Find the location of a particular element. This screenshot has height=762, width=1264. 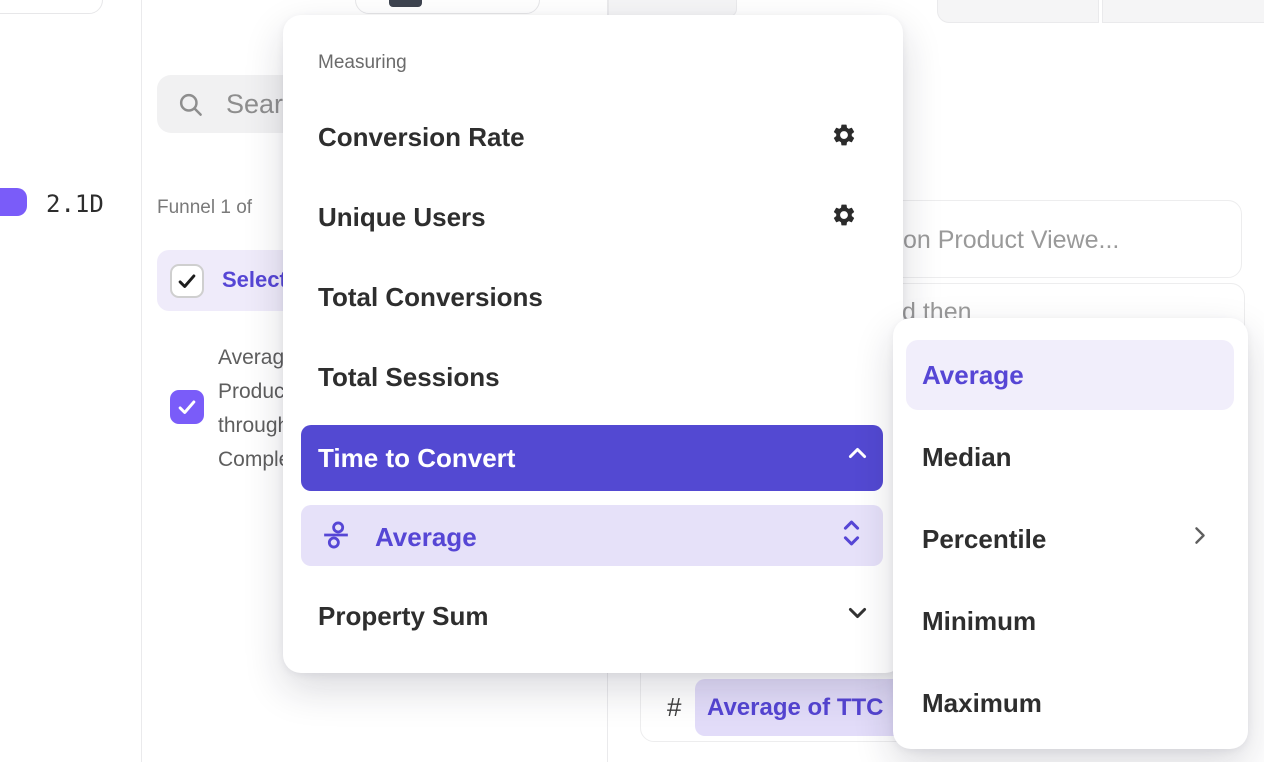

legend-label: 2.1D is located at coordinates (75, 204).